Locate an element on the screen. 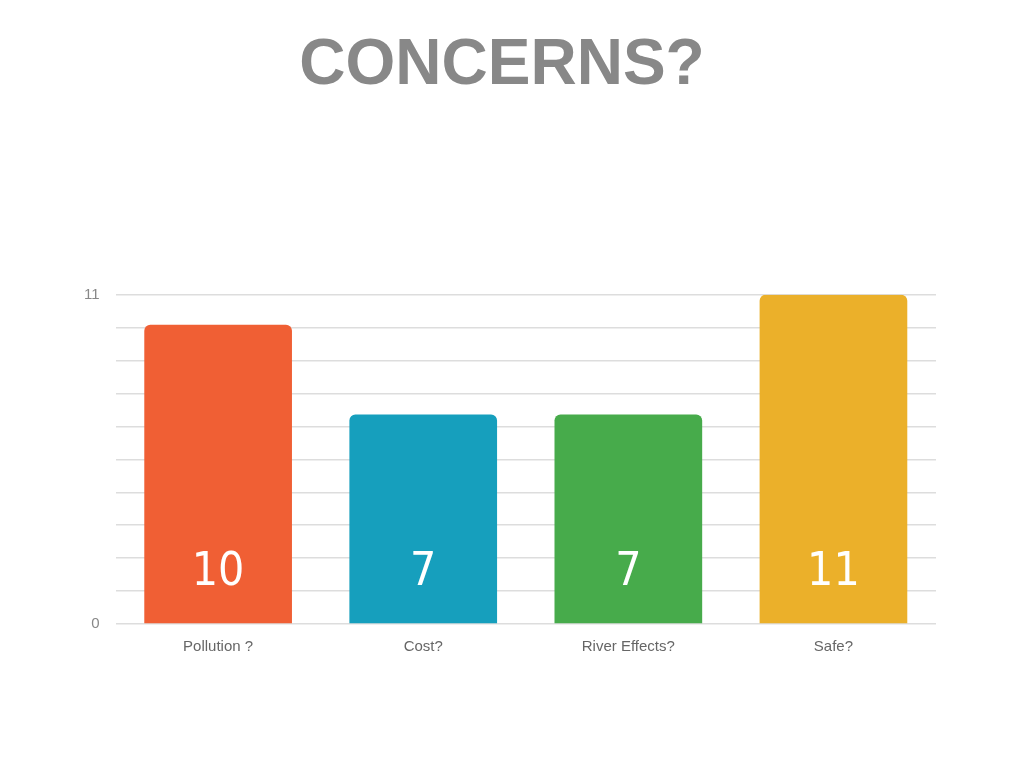  x-tick-label: Safe? is located at coordinates (833, 646).